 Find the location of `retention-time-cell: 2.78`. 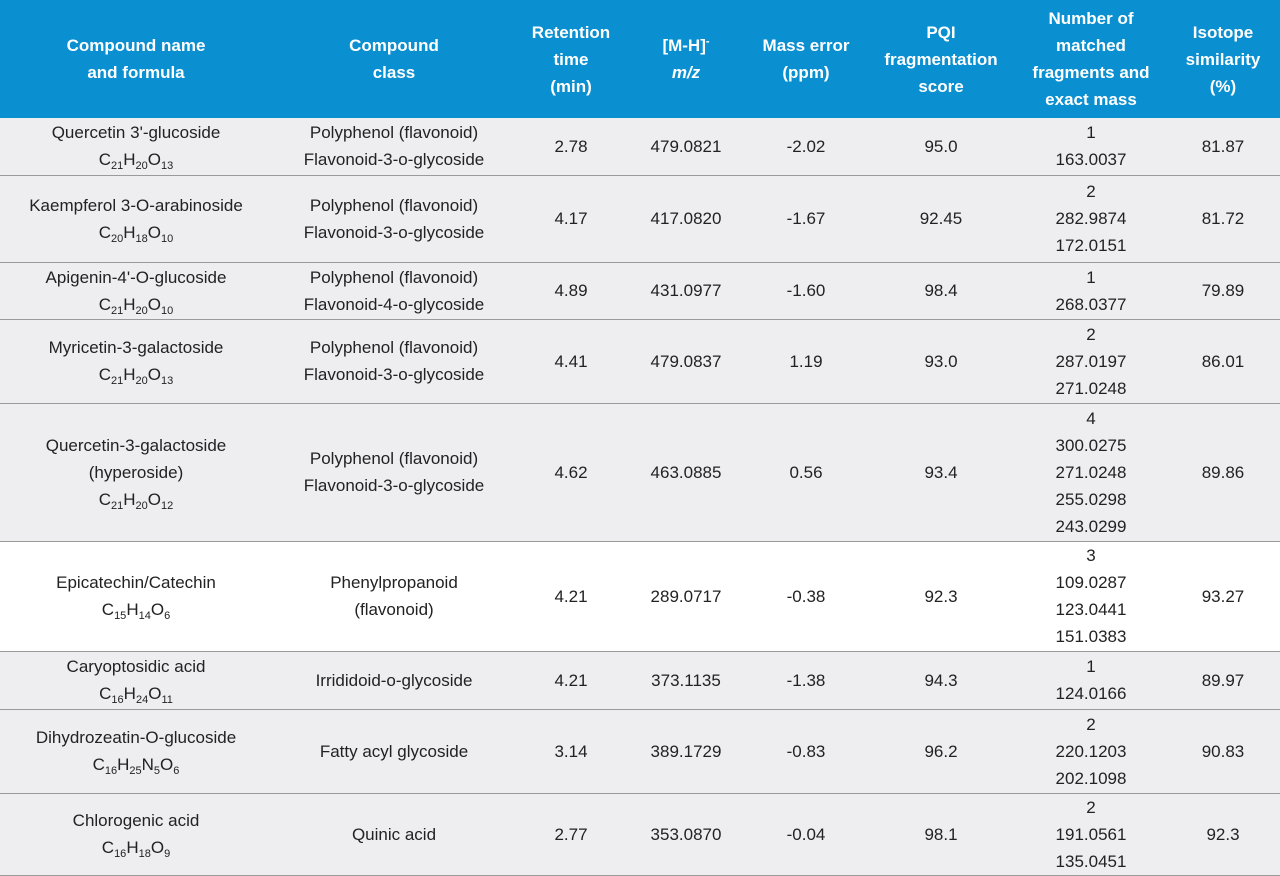

retention-time-cell: 2.78 is located at coordinates (571, 147).